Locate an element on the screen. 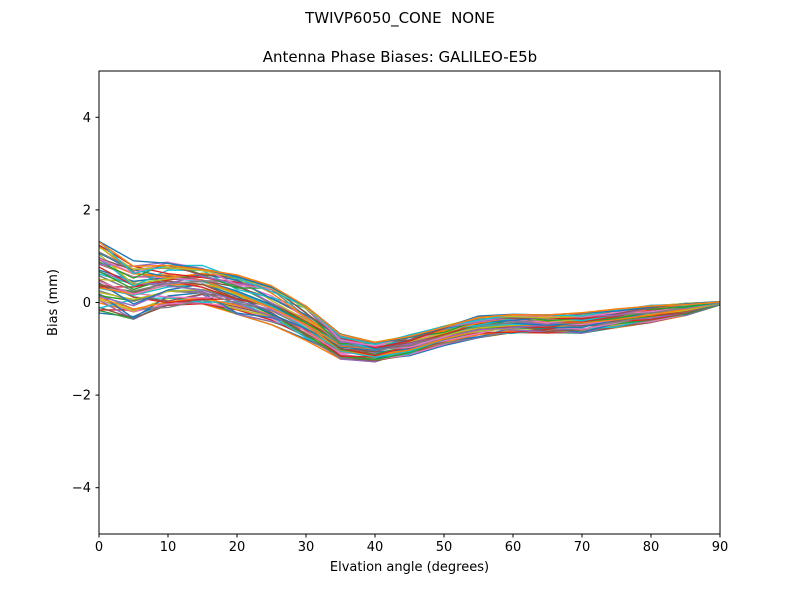  x-tick-label: 90 is located at coordinates (720, 547).